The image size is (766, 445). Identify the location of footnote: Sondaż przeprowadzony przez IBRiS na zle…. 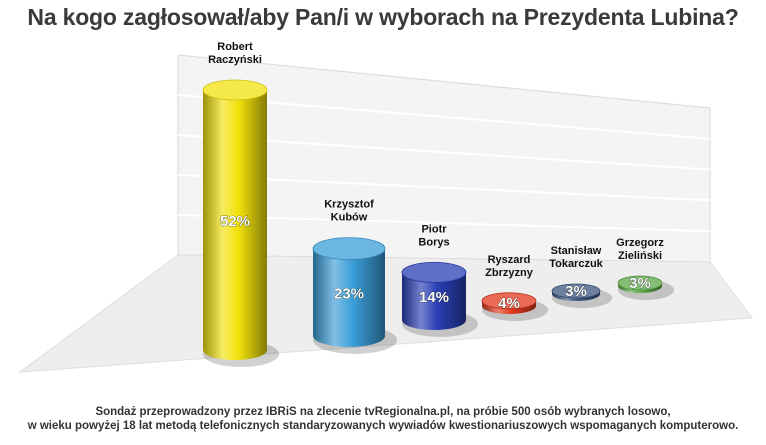
(383, 419).